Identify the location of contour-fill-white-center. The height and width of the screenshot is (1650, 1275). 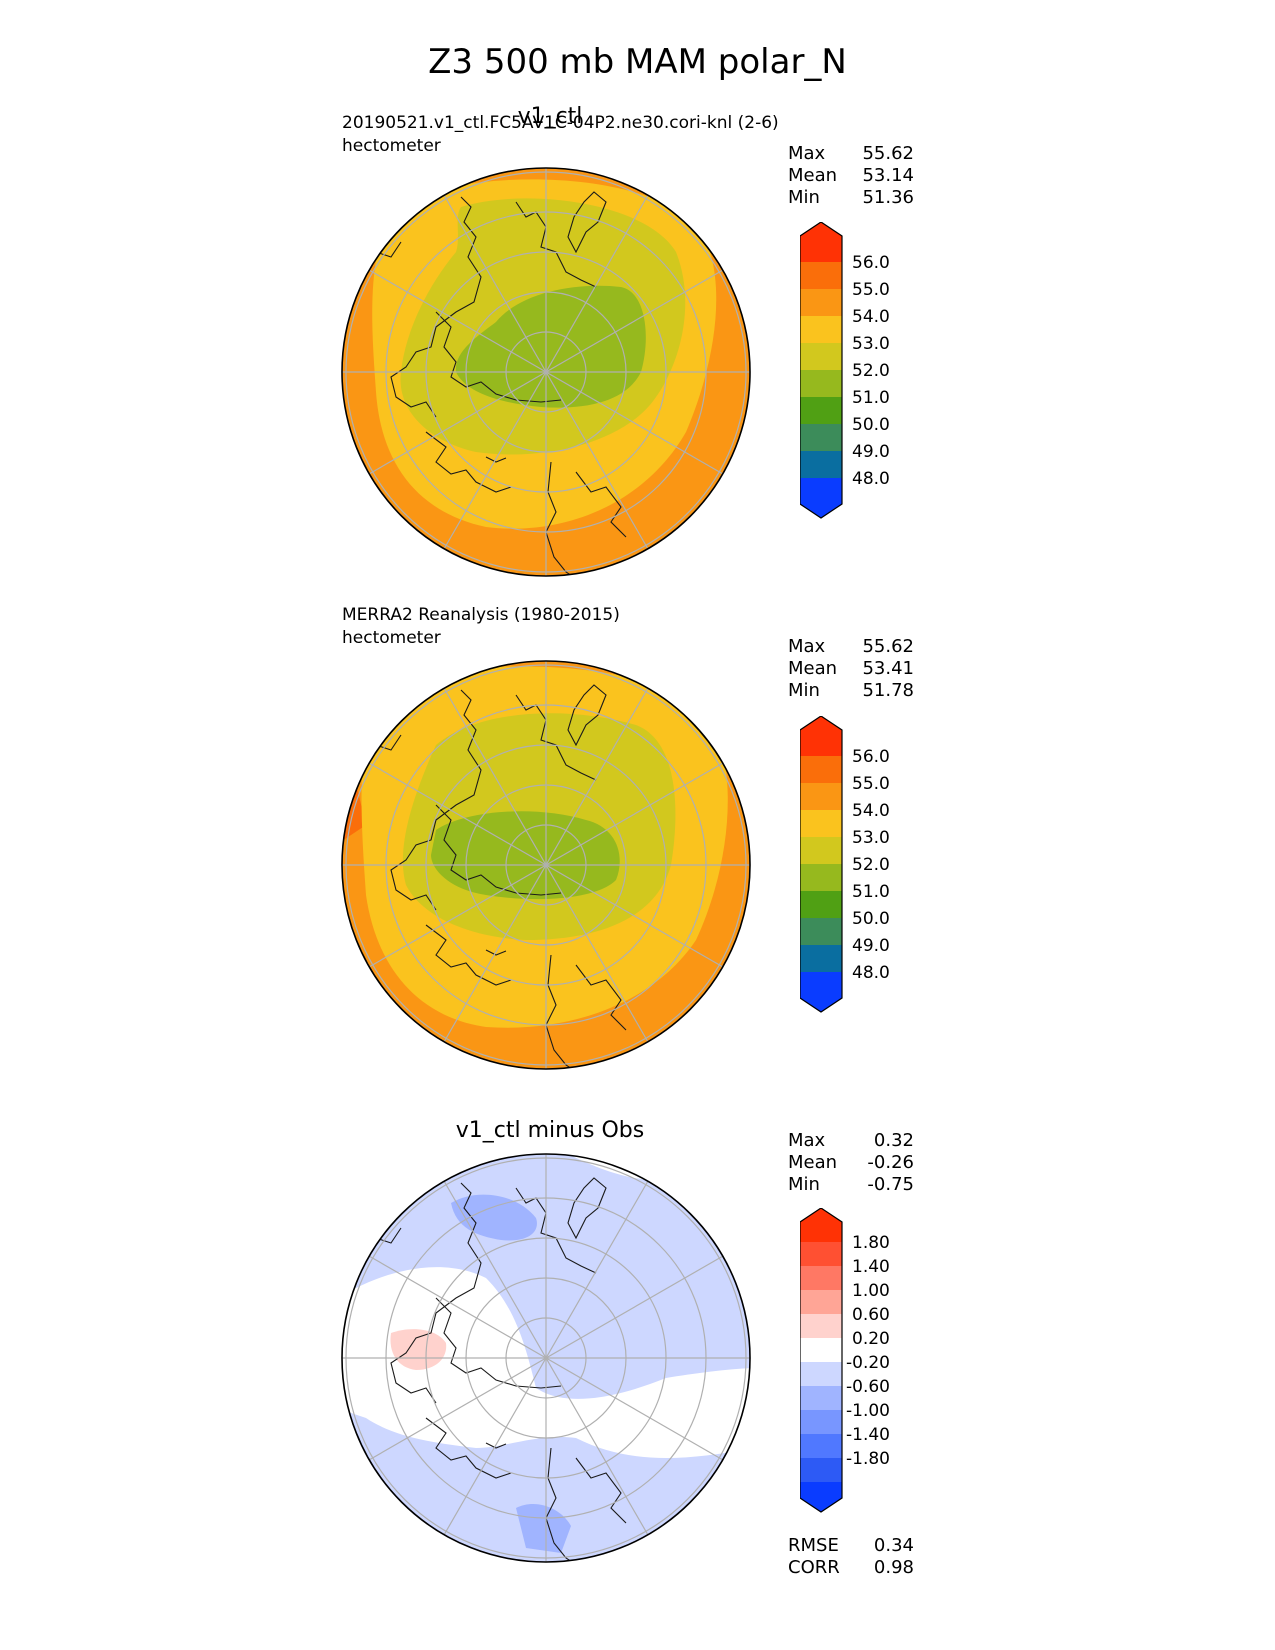
(546, 1362).